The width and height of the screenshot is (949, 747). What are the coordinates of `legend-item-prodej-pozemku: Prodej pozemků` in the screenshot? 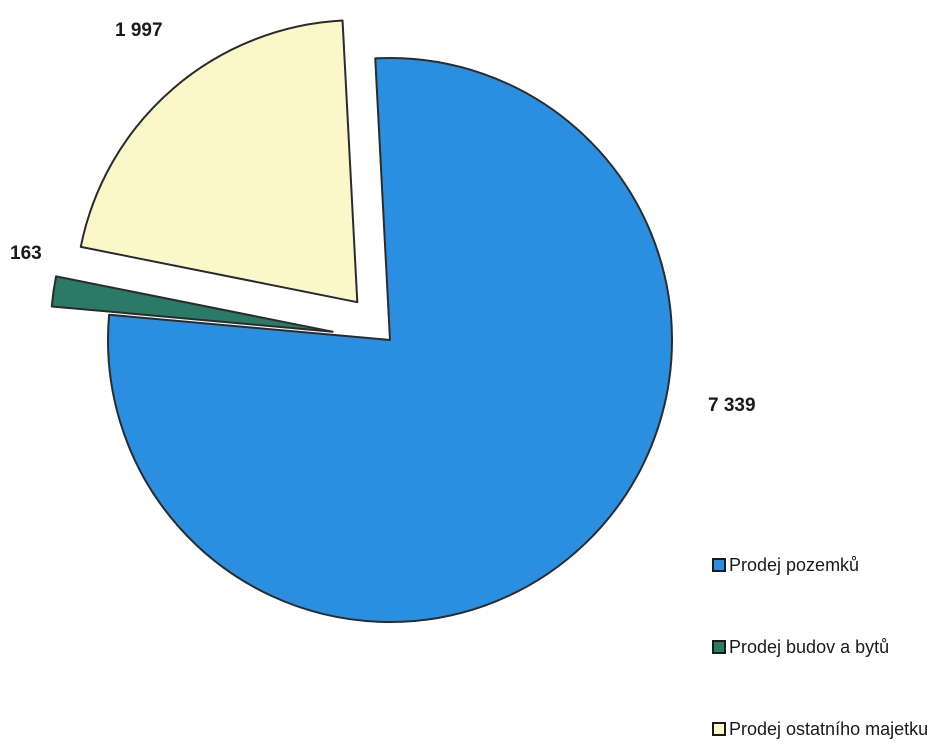 It's located at (830, 565).